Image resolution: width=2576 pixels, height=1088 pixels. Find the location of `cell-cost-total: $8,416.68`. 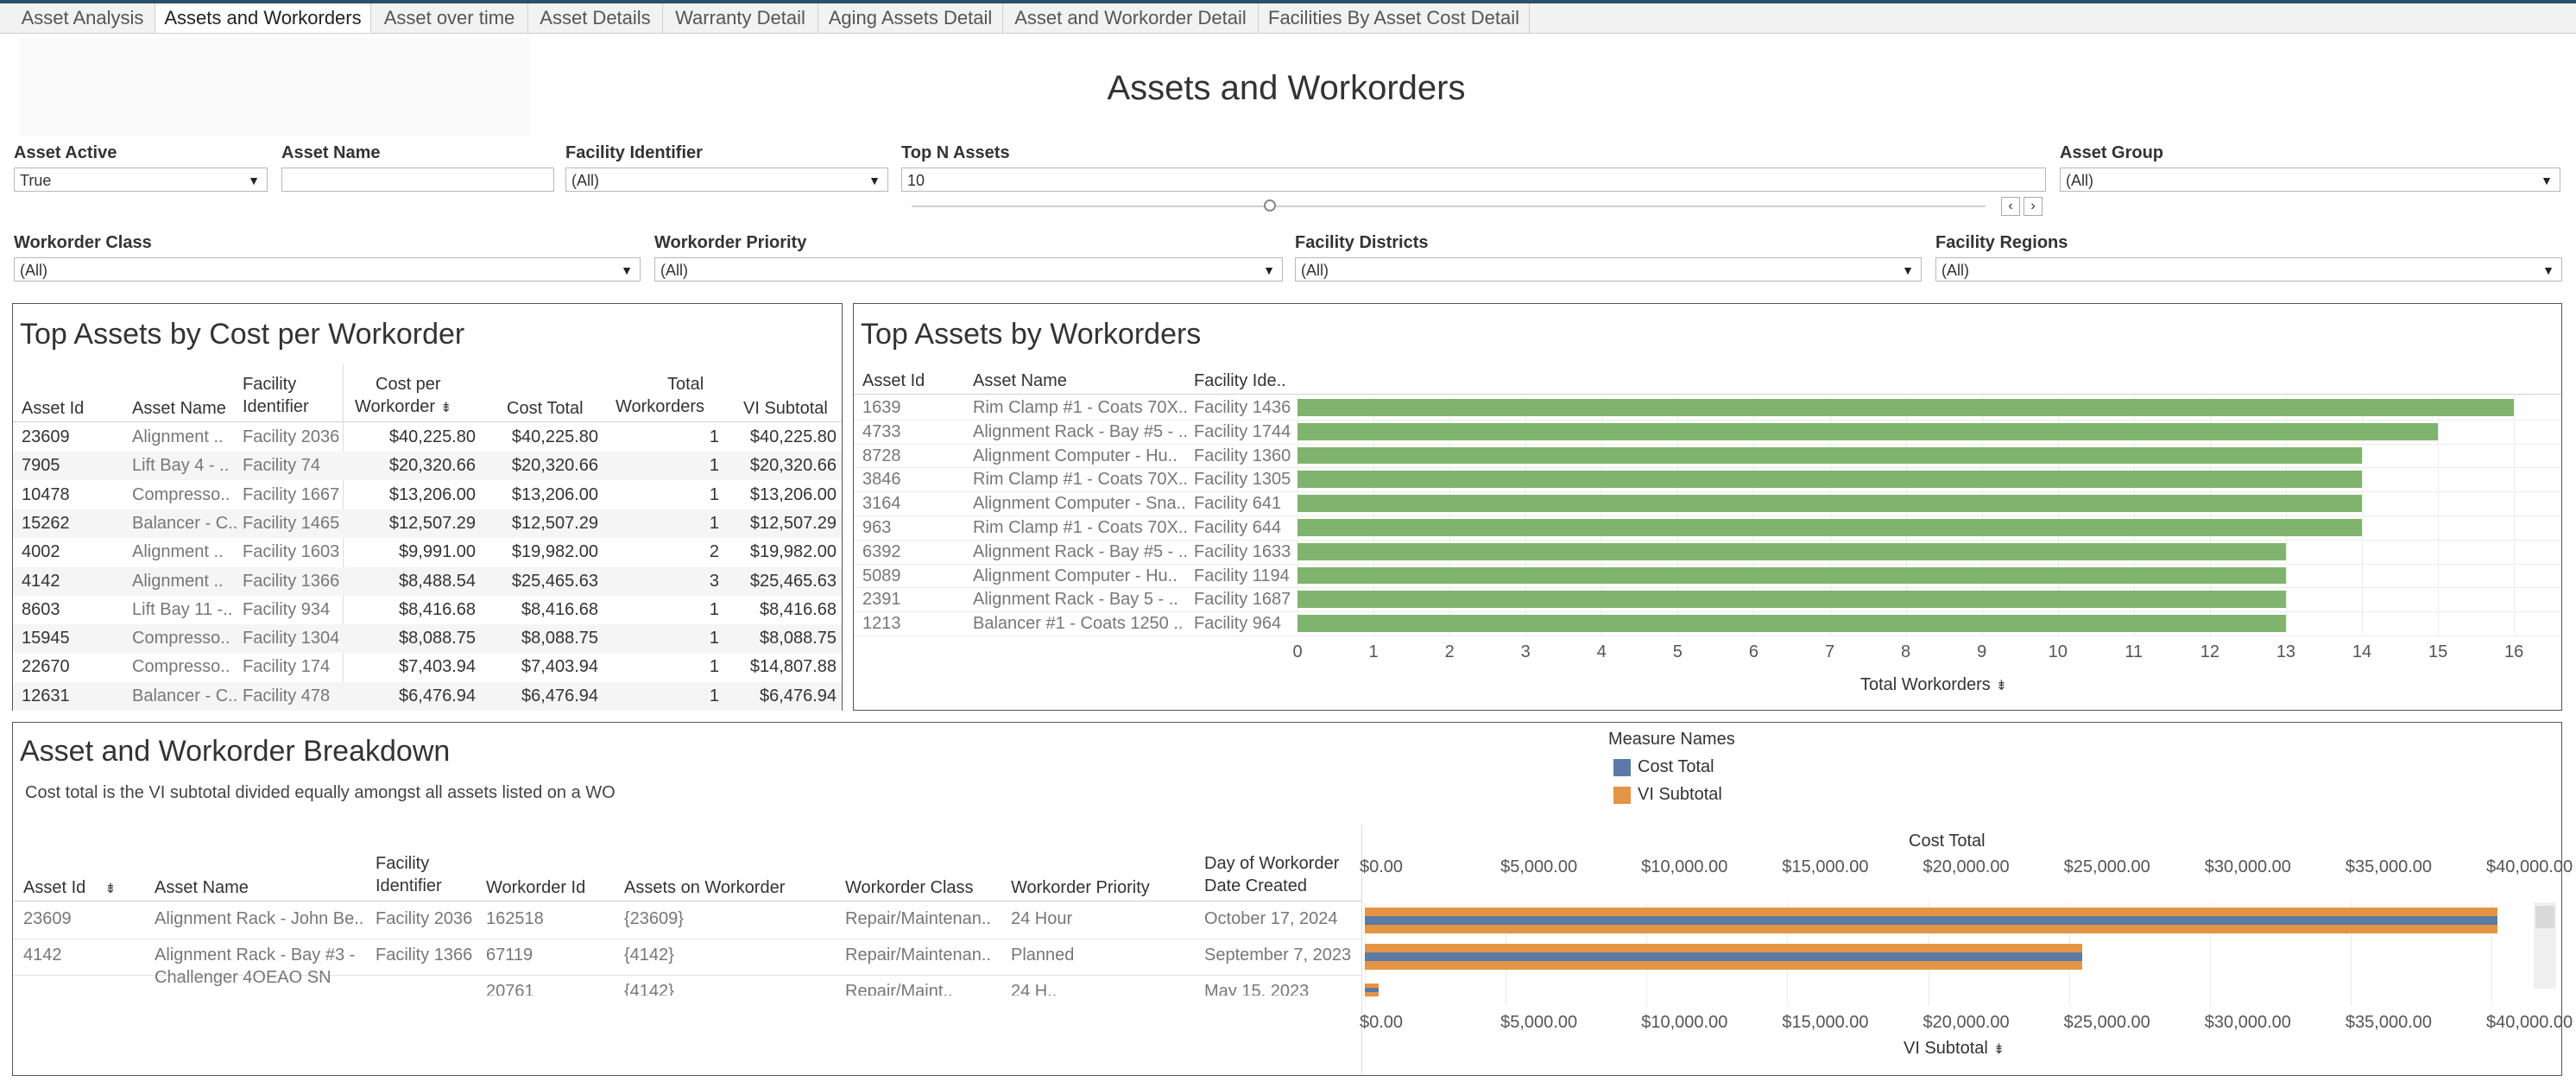

cell-cost-total: $8,416.68 is located at coordinates (559, 609).